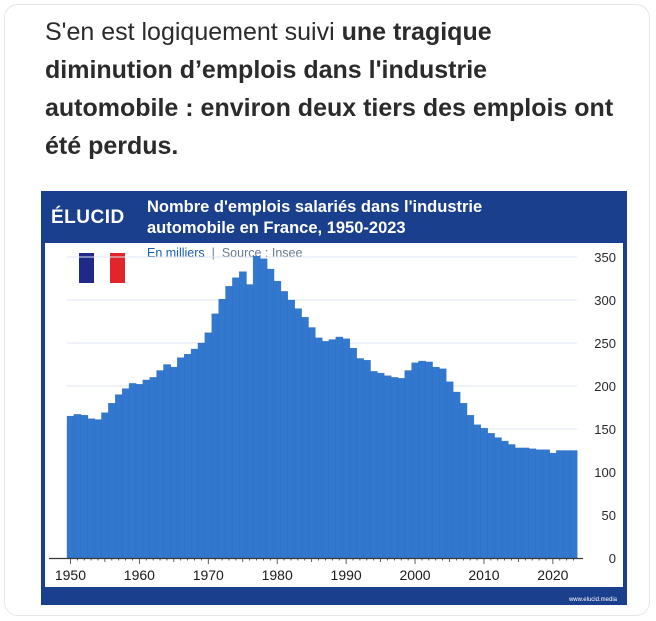 The width and height of the screenshot is (656, 621). I want to click on post-text-normal: S'en est logiquement suivi, so click(193, 32).